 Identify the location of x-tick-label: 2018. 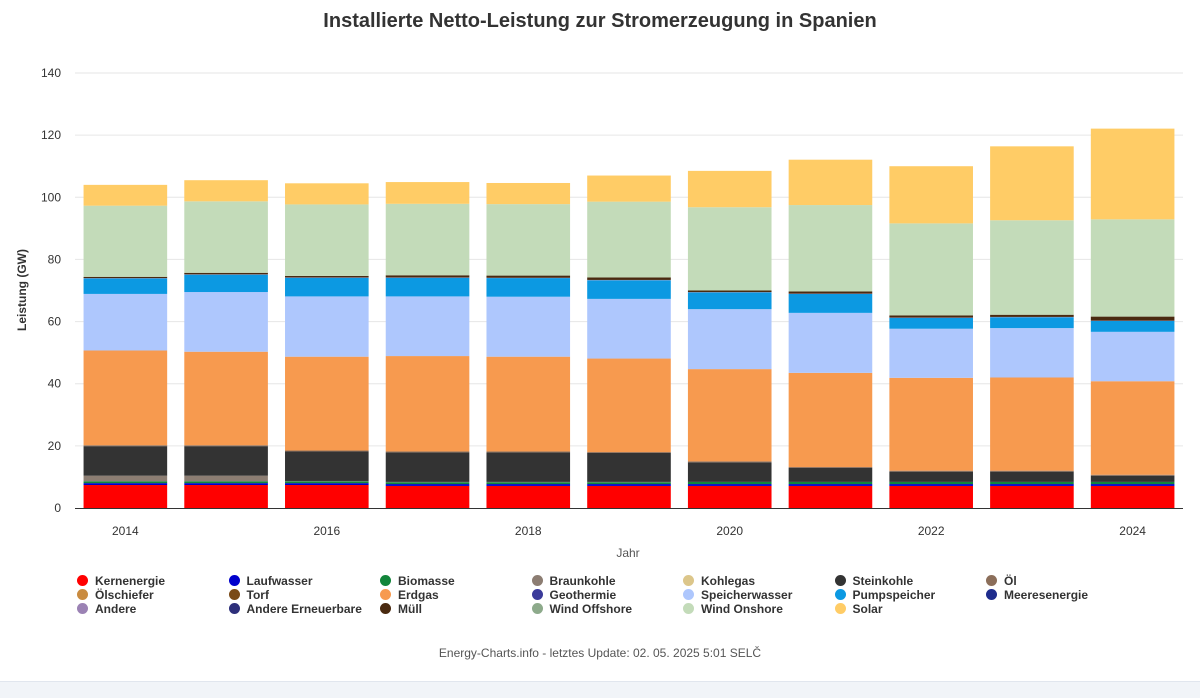
(528, 531).